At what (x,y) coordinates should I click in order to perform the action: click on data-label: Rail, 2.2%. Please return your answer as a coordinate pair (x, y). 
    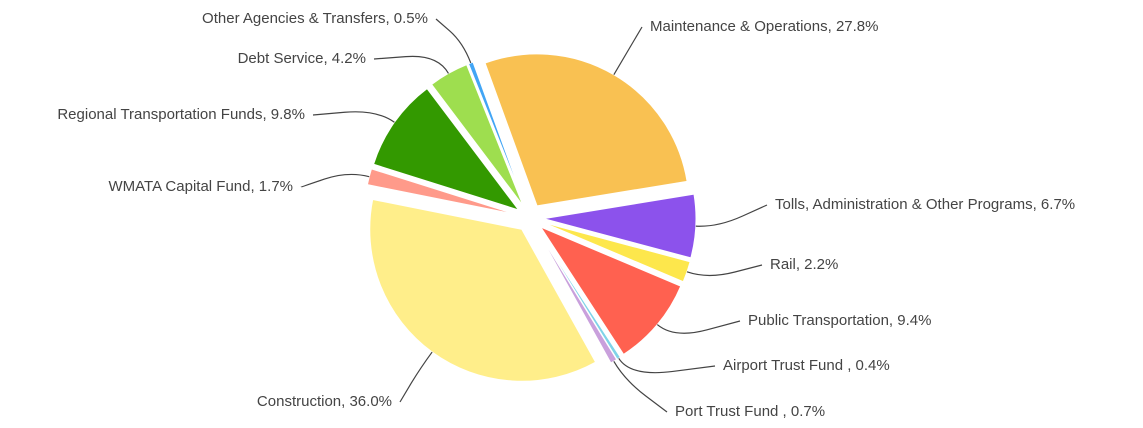
    Looking at the image, I should click on (804, 264).